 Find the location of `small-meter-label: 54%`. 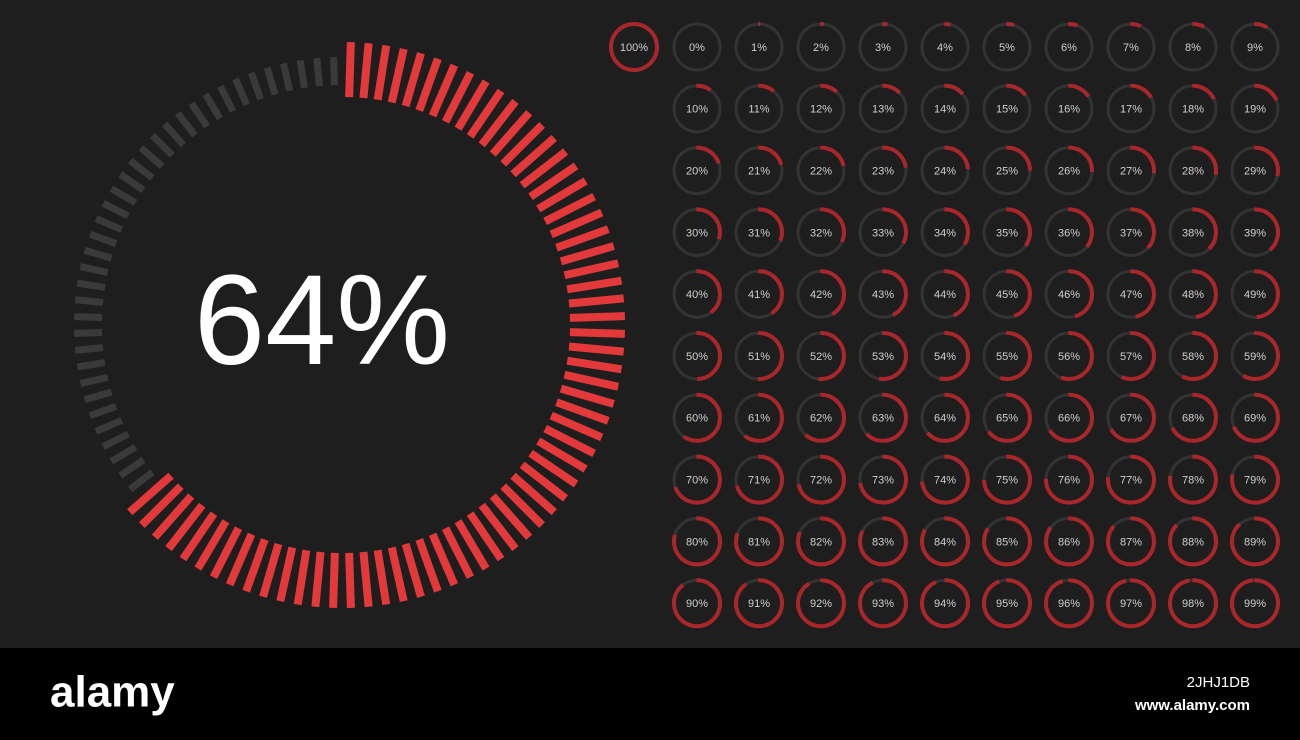

small-meter-label: 54% is located at coordinates (945, 357).